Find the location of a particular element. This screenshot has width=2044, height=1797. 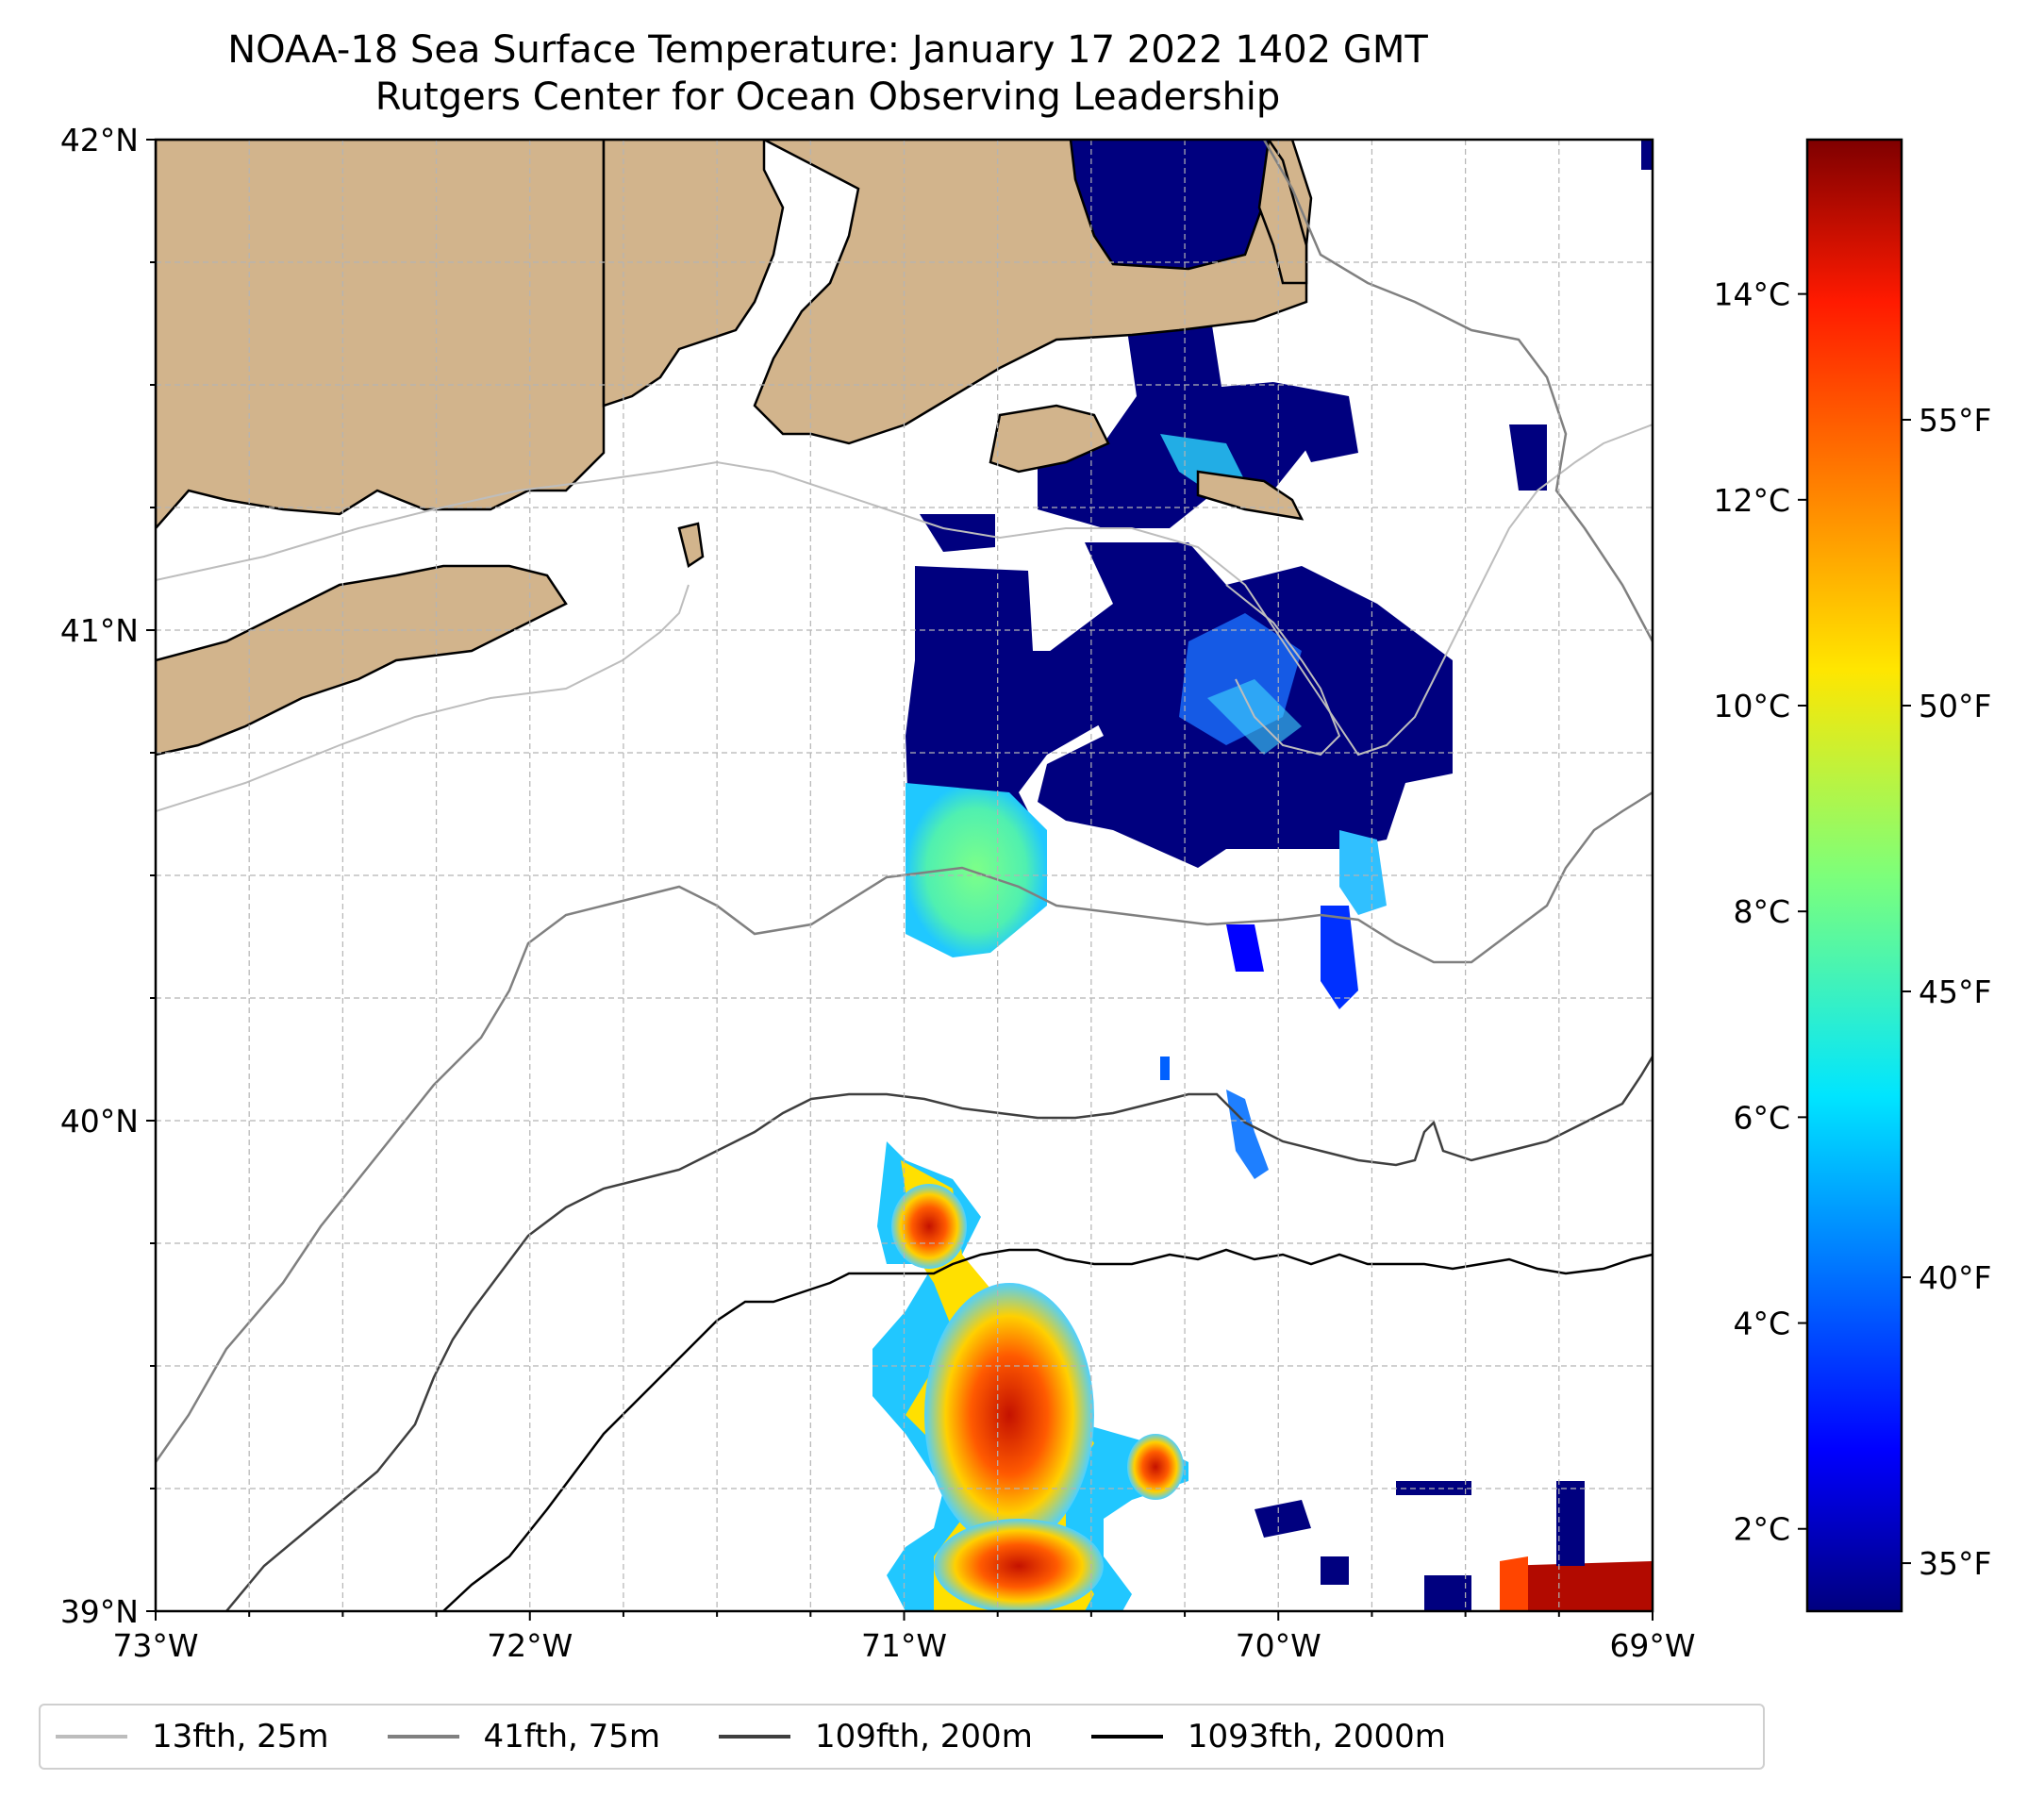

colorbar-celsius-label: 6°C is located at coordinates (1762, 1117).